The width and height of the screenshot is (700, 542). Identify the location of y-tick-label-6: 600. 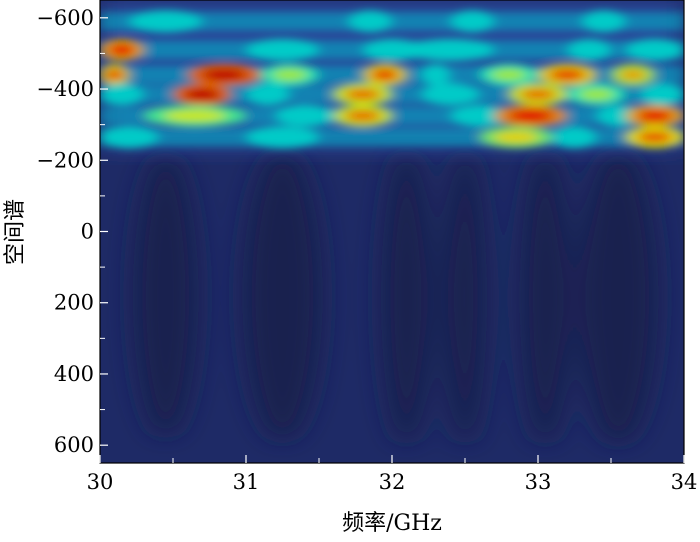
(74, 445).